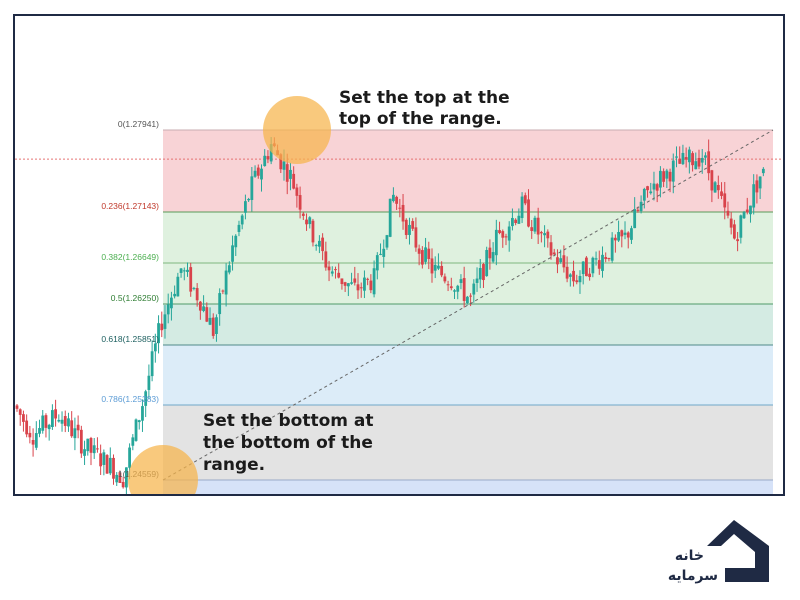 This screenshot has height=600, width=800. What do you see at coordinates (234, 465) in the screenshot?
I see `annotation-bottom-line: range.` at bounding box center [234, 465].